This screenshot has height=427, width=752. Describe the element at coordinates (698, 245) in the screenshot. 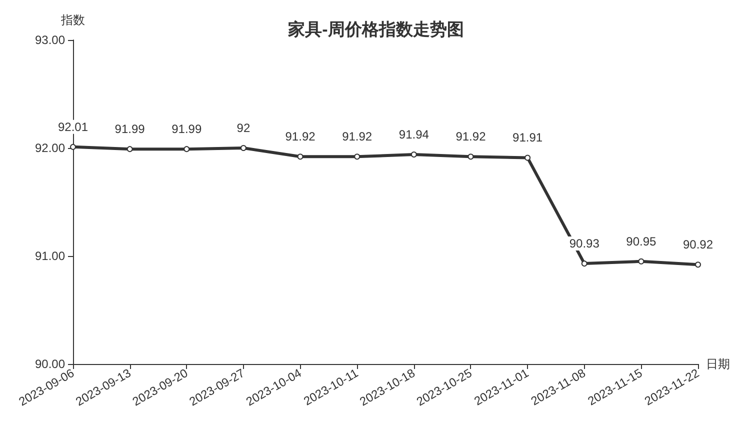

I see `data-label: 90.92` at that location.